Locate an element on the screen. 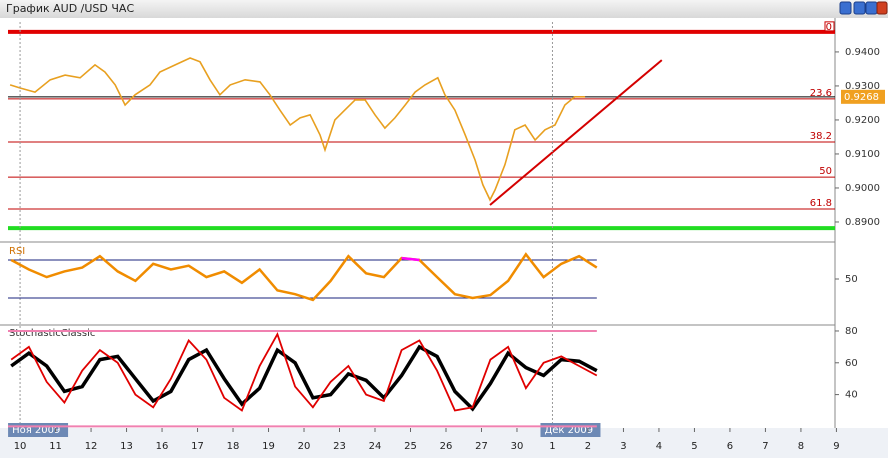  x-tick-label: 18 is located at coordinates (233, 446).